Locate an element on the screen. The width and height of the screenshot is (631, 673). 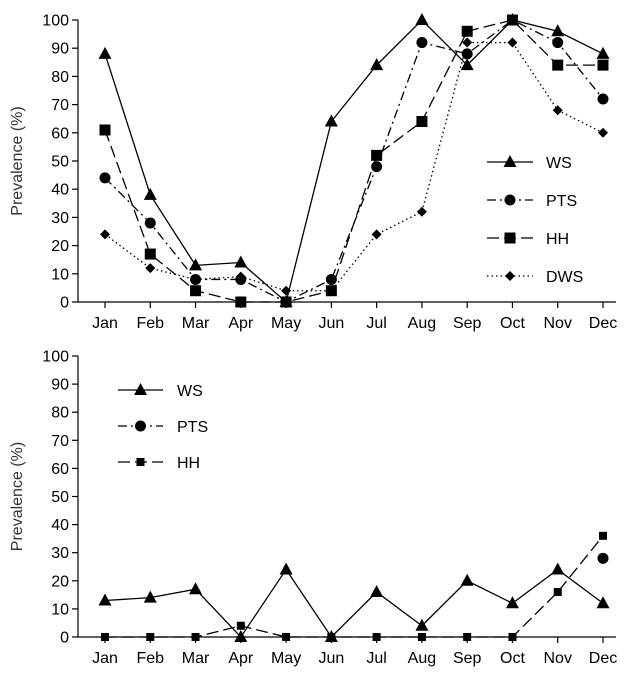
legend-label: DWS is located at coordinates (564, 277).